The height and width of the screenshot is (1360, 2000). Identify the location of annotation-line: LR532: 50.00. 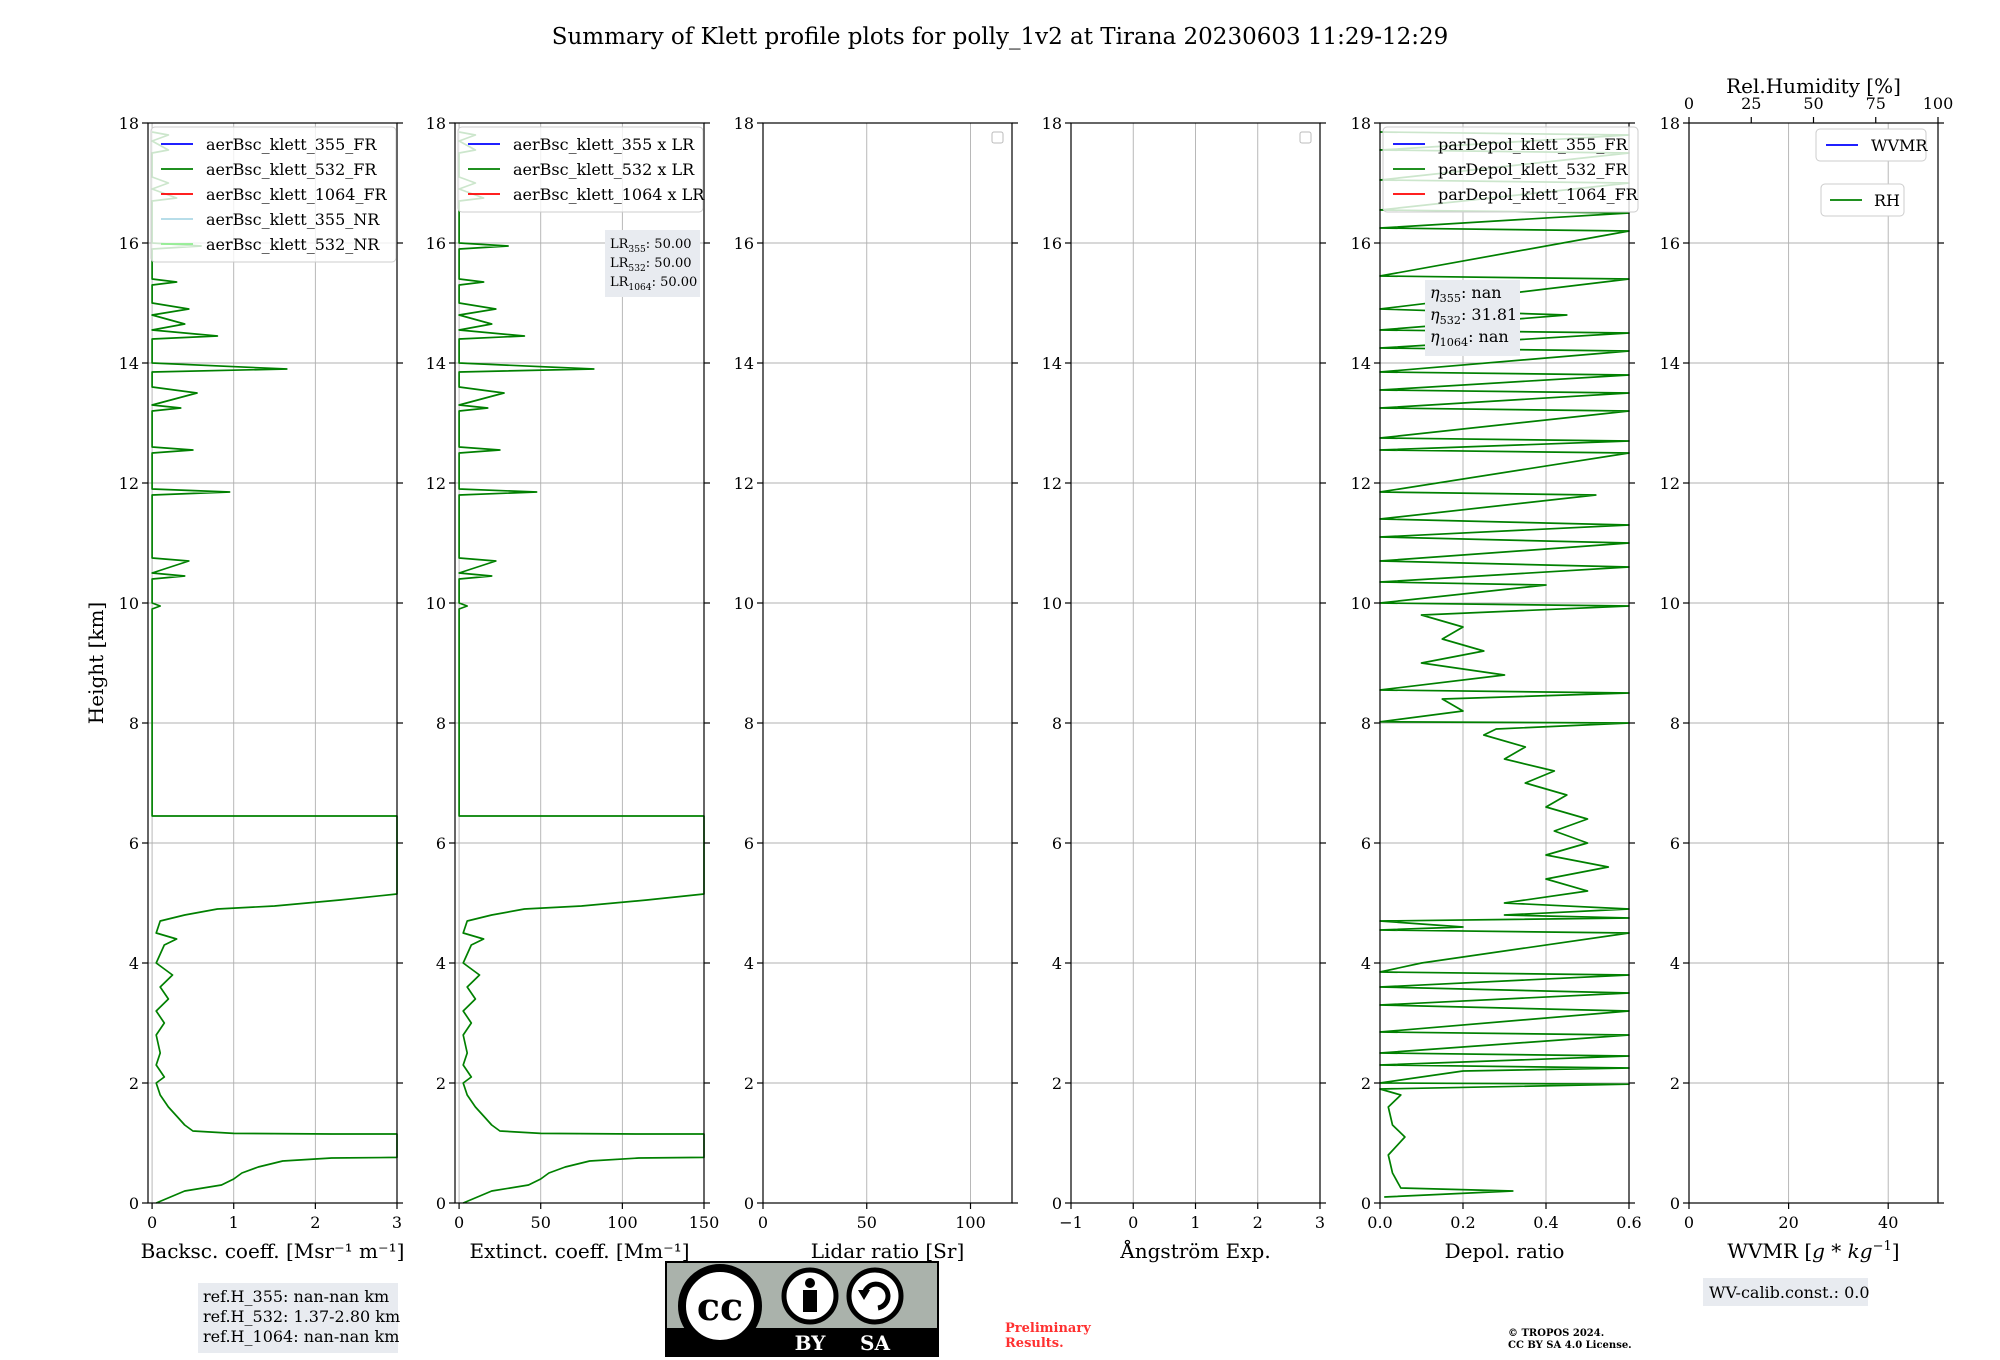
(651, 265).